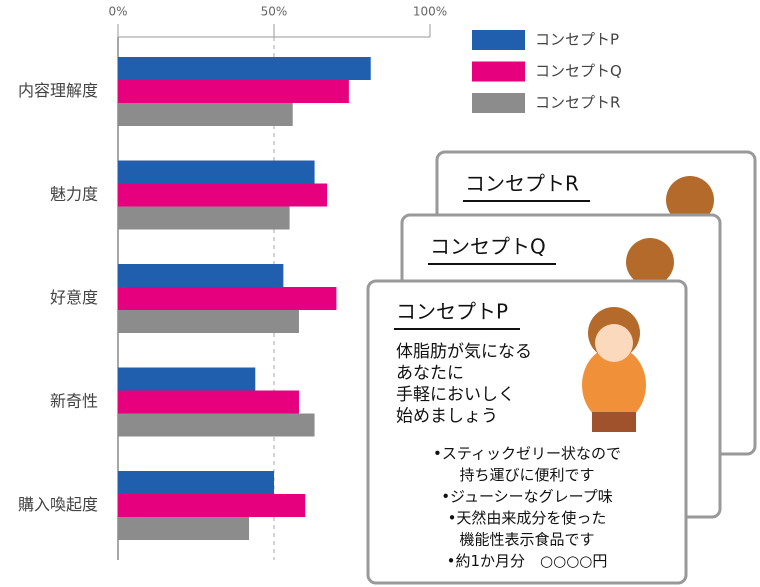 The image size is (760, 587). What do you see at coordinates (578, 71) in the screenshot?
I see `legend-label: コンセプトQ` at bounding box center [578, 71].